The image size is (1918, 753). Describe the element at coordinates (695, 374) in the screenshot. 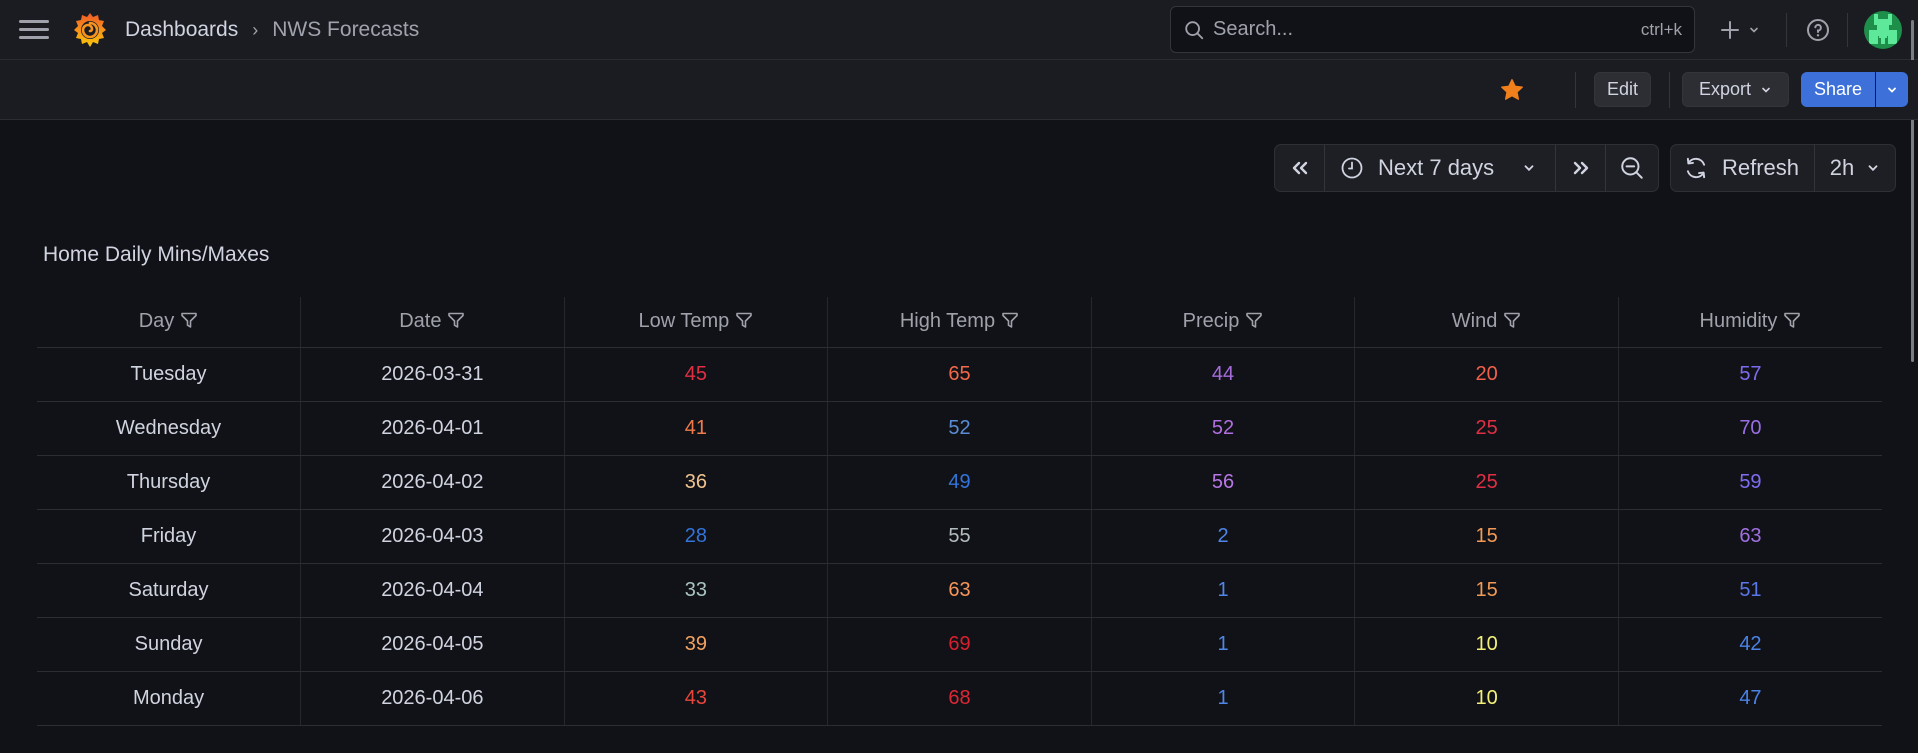

I see `cell-low: 45` at that location.